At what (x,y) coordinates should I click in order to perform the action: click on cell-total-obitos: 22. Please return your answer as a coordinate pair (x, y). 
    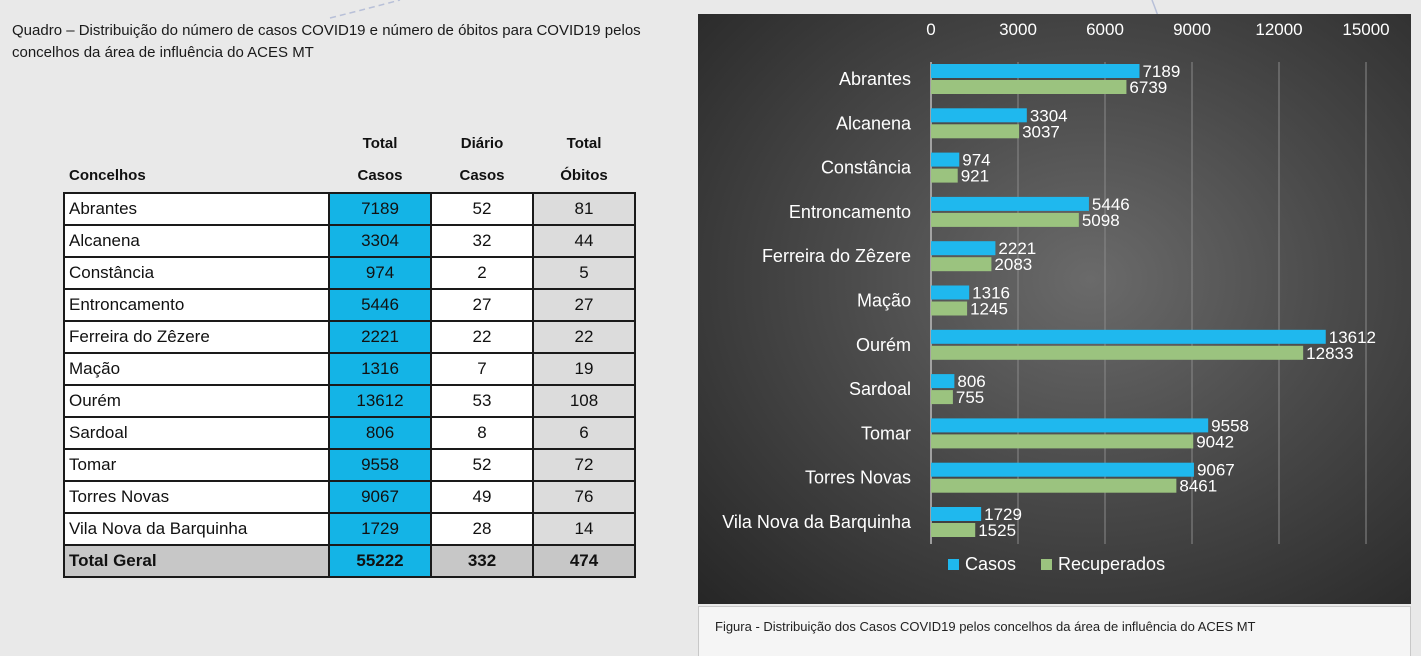
    Looking at the image, I should click on (584, 337).